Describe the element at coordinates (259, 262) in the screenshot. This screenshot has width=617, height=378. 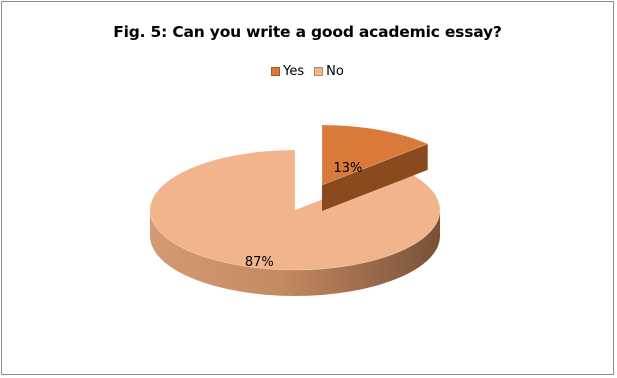
I see `data-label-no: 87%` at that location.